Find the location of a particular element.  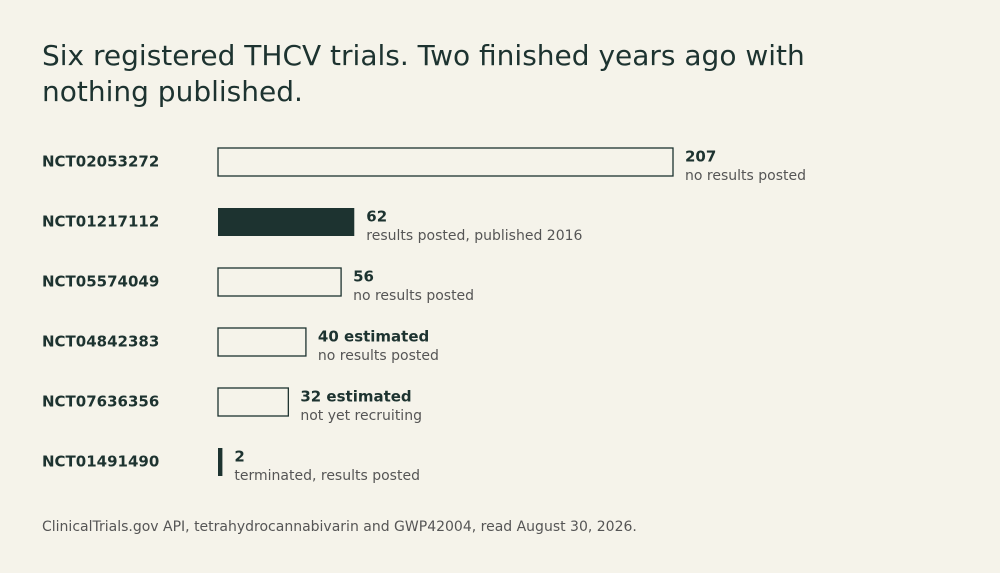

value-label: 62 is located at coordinates (376, 217).